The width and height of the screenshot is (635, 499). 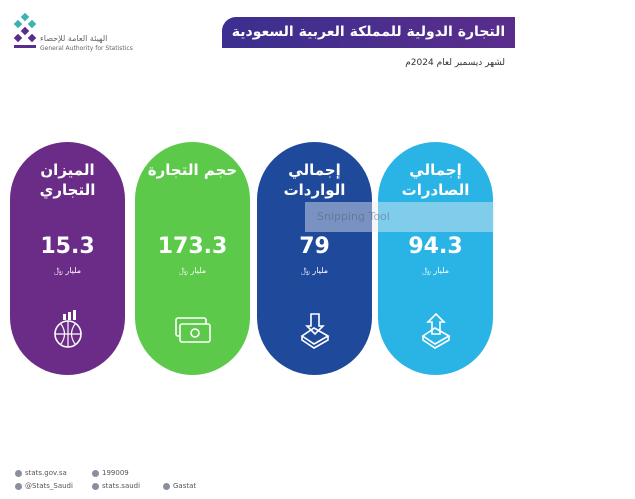 What do you see at coordinates (192, 246) in the screenshot?
I see `card-value: 173.3` at bounding box center [192, 246].